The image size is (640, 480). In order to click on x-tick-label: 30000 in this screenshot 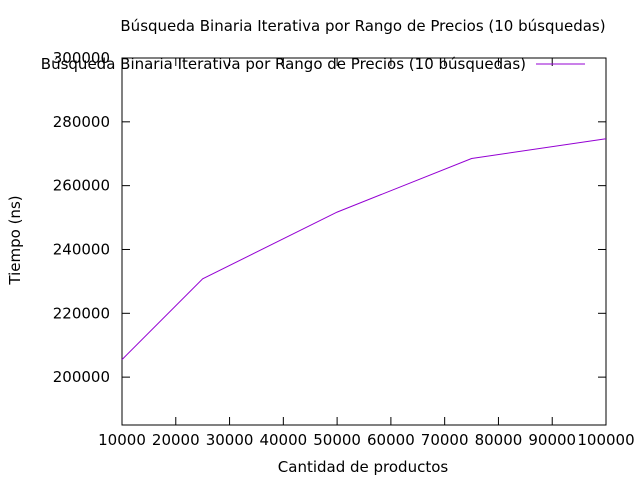, I will do `click(230, 440)`.